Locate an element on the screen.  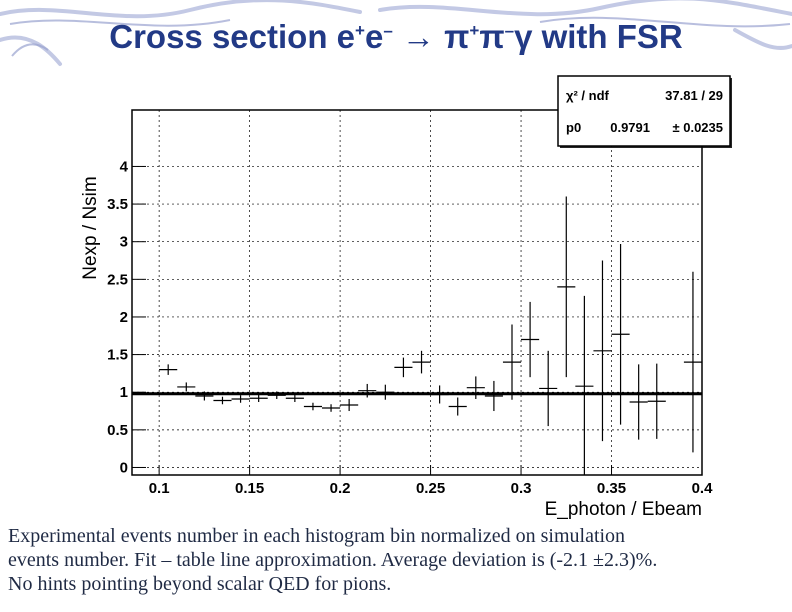
y-tick-label: 3 is located at coordinates (124, 242).